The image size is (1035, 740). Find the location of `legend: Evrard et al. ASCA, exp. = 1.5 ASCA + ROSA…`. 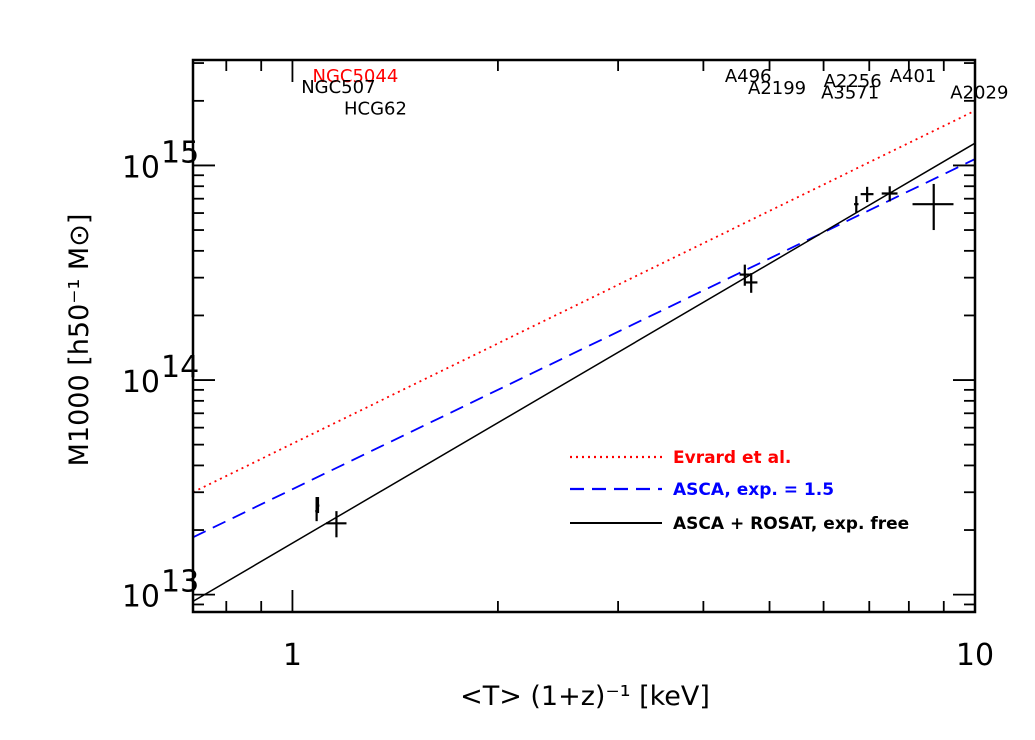

legend: Evrard et al. ASCA, exp. = 1.5 ASCA + ROSA… is located at coordinates (739, 491).